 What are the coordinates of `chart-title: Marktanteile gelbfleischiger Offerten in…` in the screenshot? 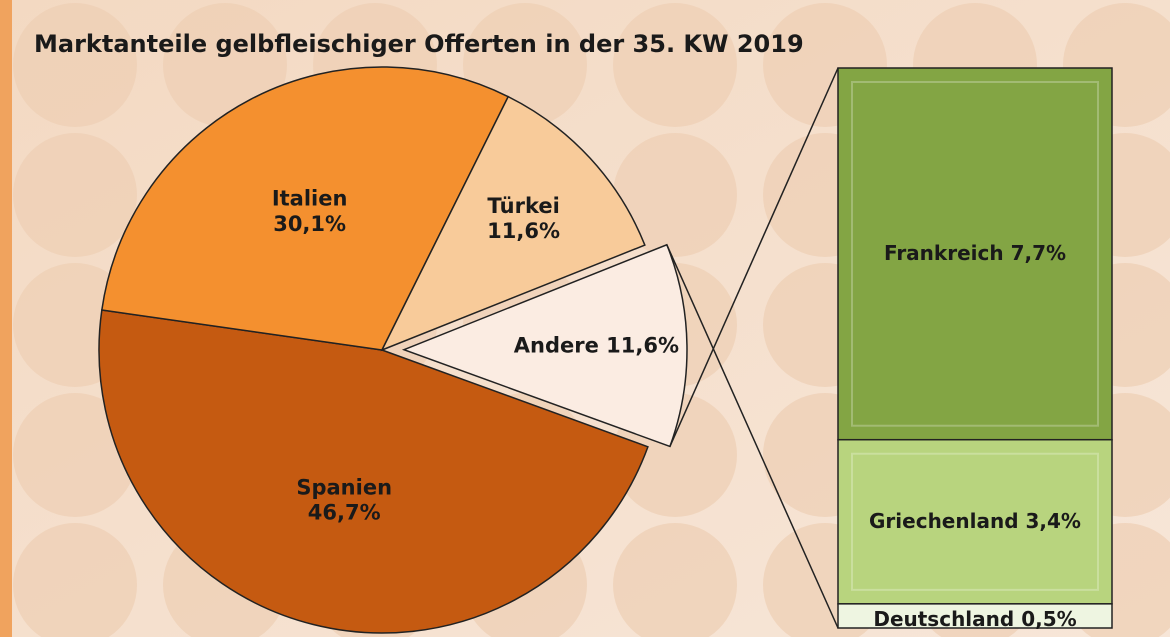 It's located at (419, 44).